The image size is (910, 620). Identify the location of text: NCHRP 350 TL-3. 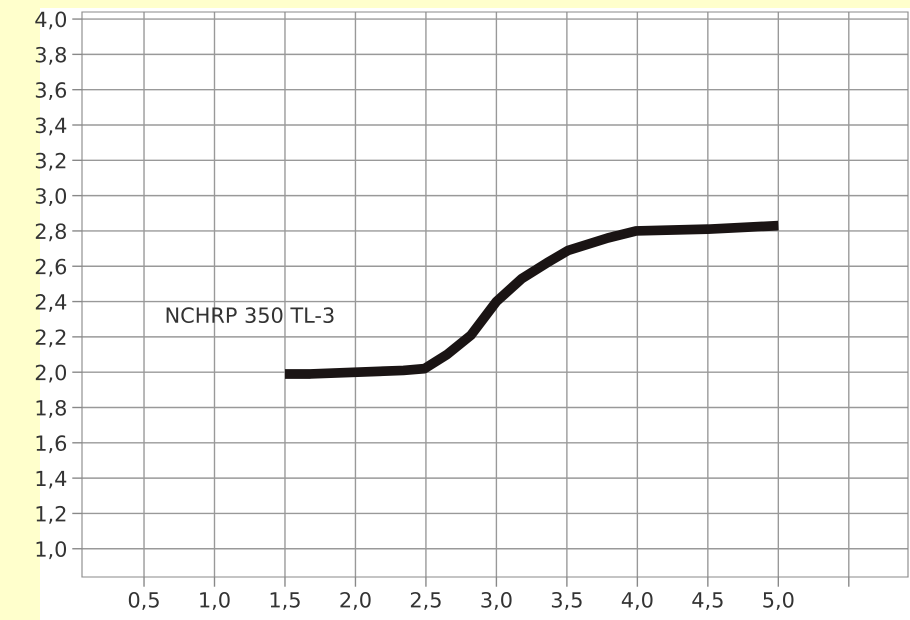
(250, 315).